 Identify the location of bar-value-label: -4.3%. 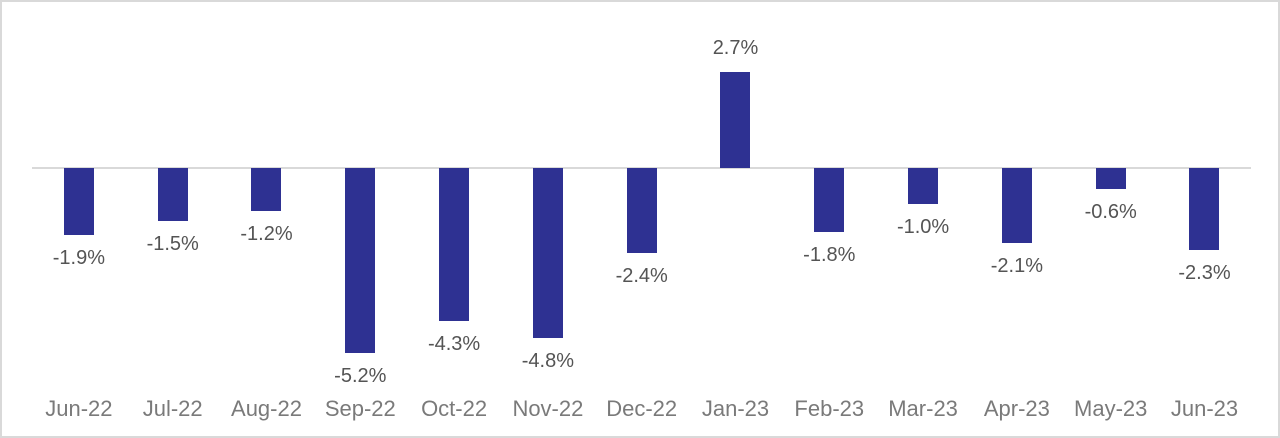
(454, 344).